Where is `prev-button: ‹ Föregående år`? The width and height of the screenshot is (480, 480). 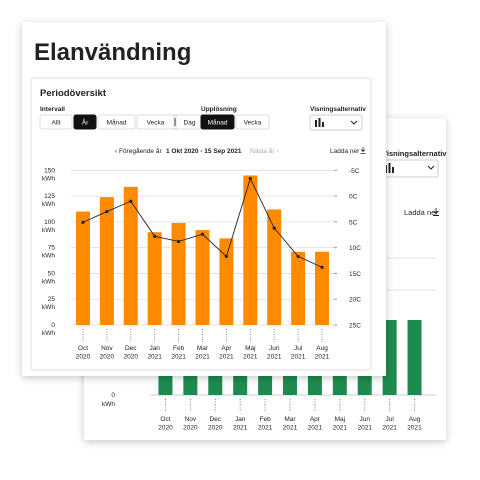 prev-button: ‹ Föregående år is located at coordinates (138, 151).